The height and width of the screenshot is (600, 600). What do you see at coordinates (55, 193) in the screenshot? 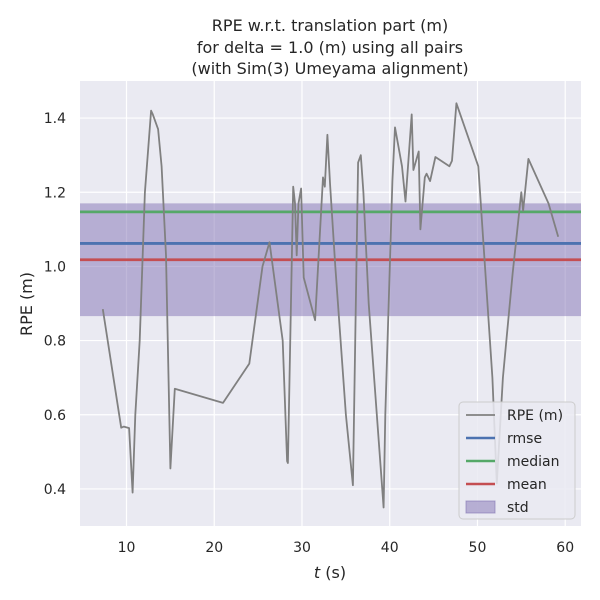
I see `y-tick-label: 1.2` at bounding box center [55, 193].